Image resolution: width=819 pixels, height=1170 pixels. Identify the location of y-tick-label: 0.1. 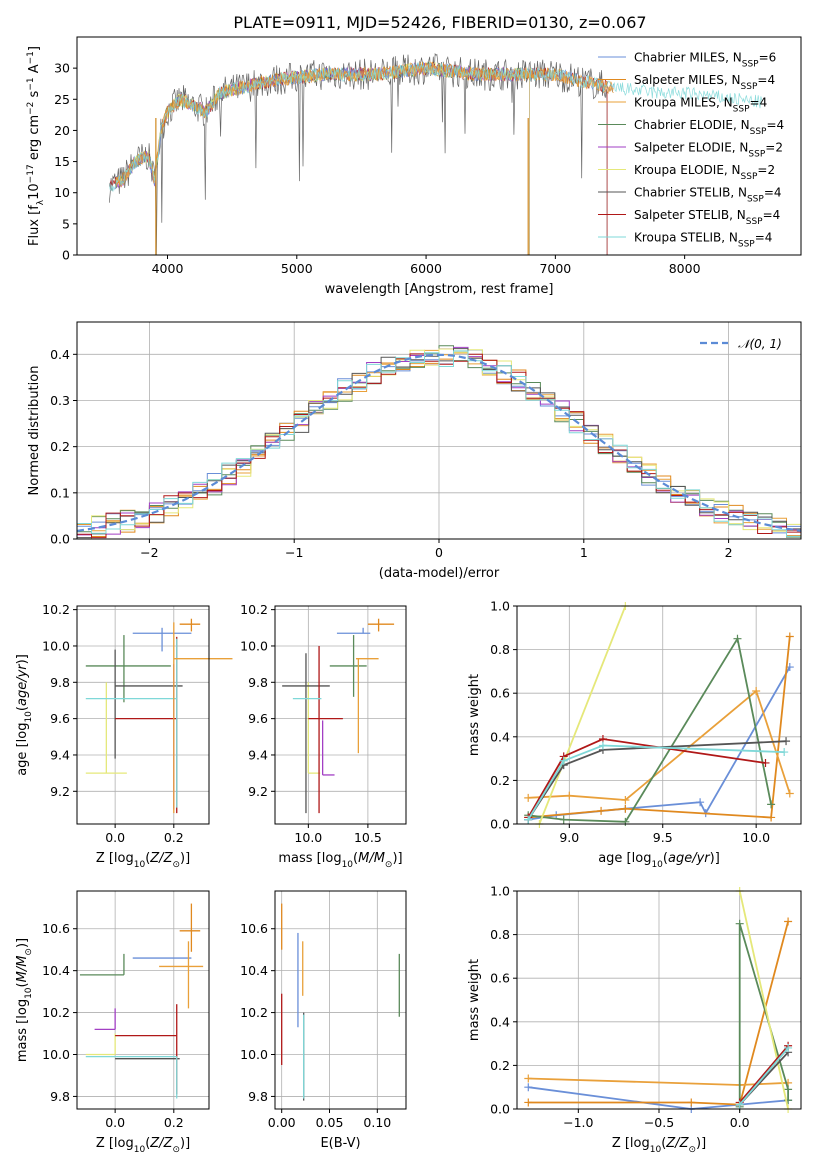
(60, 492).